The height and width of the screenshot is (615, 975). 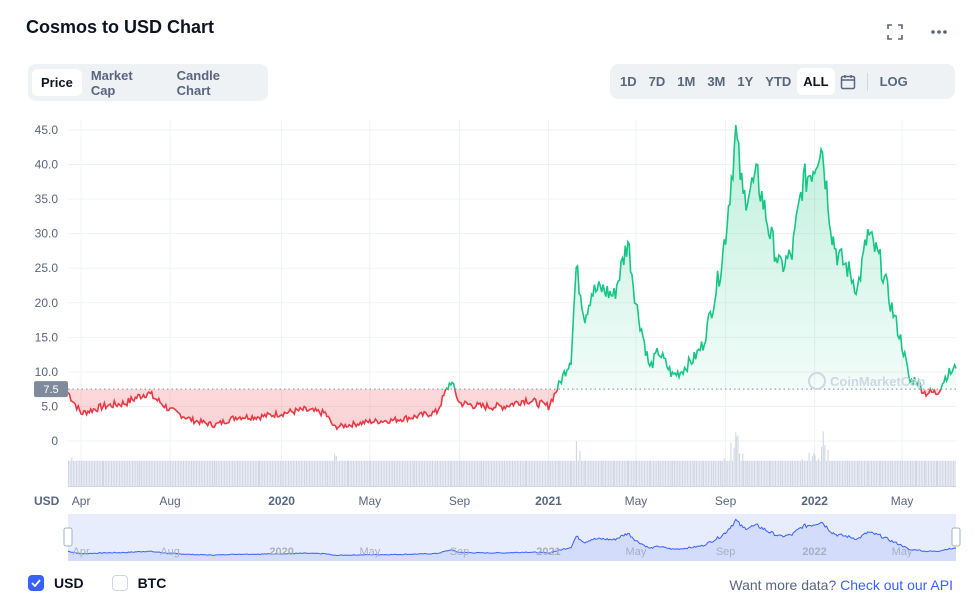 What do you see at coordinates (893, 81) in the screenshot?
I see `log-toggle: LOG` at bounding box center [893, 81].